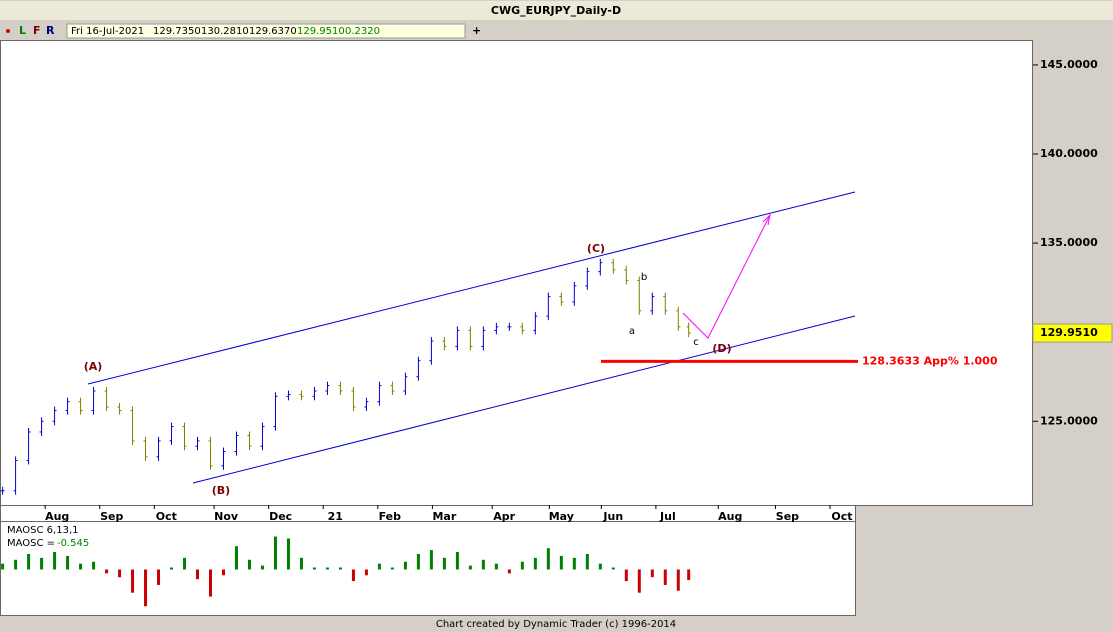 The width and height of the screenshot is (1113, 632). I want to click on info-field: Fri 16-Jul-2021, so click(107, 31).